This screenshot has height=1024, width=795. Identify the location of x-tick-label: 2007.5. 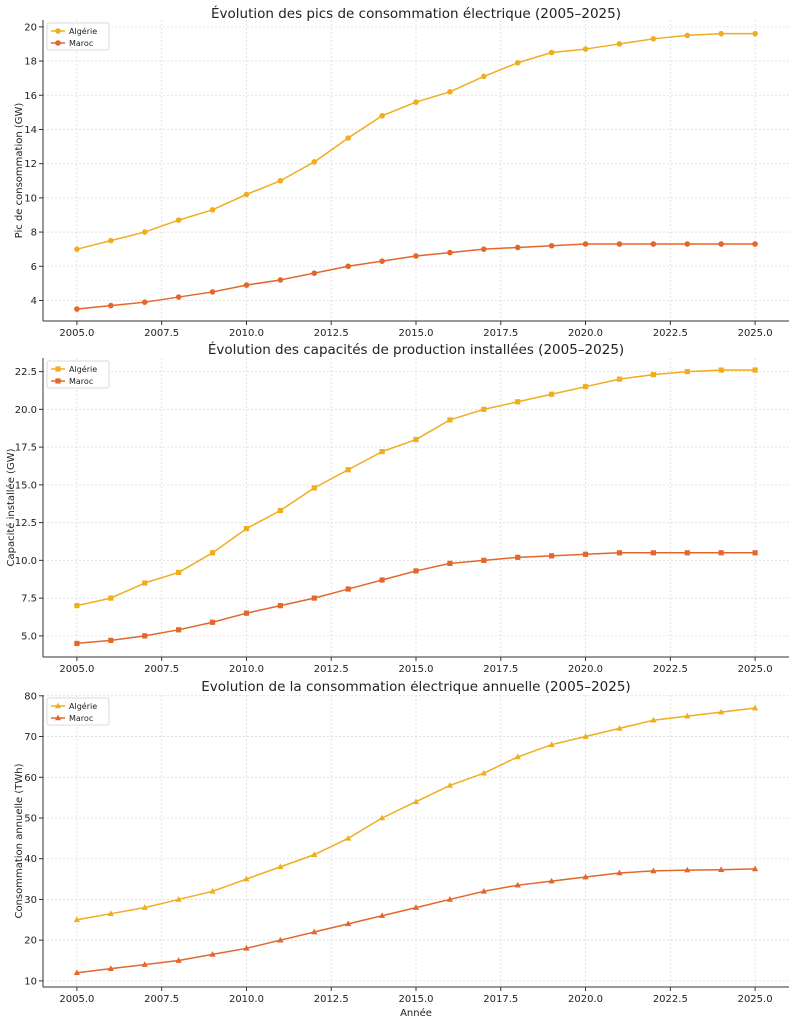
(161, 333).